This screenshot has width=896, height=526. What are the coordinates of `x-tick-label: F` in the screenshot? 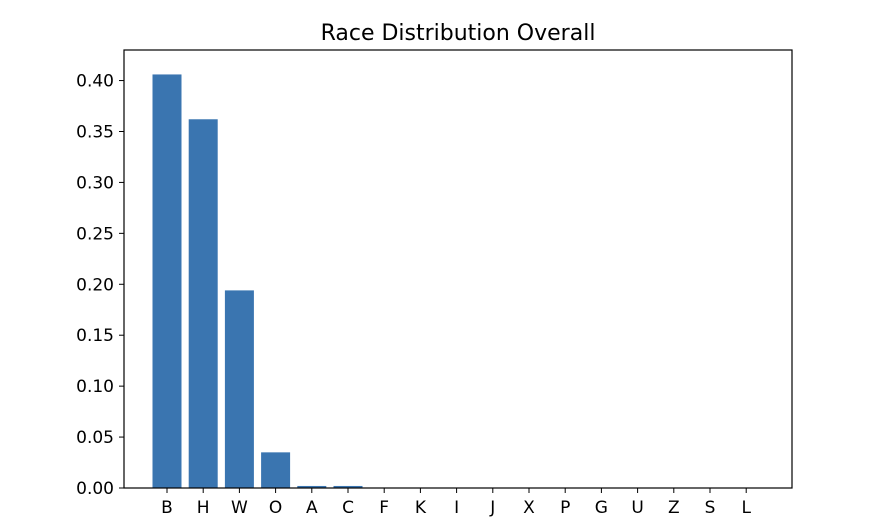 It's located at (384, 508).